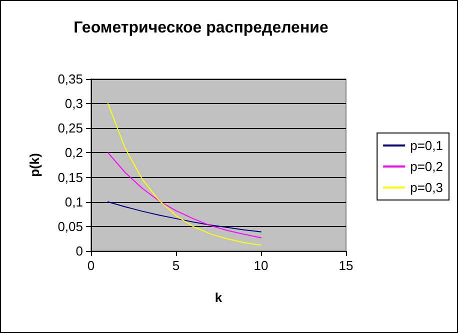 The height and width of the screenshot is (333, 458). What do you see at coordinates (176, 265) in the screenshot?
I see `x-tick-label: 5` at bounding box center [176, 265].